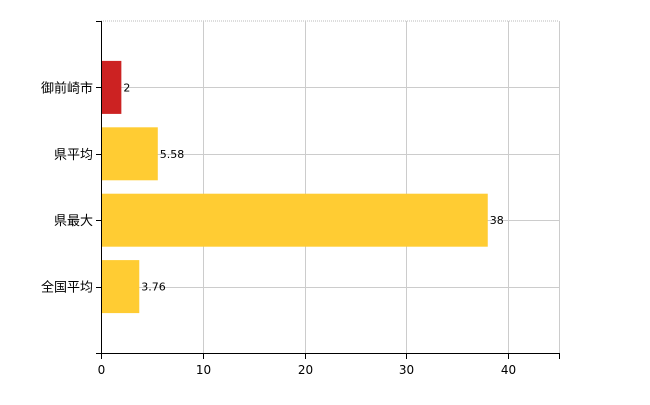  I want to click on data-label-4: 3.76, so click(153, 287).